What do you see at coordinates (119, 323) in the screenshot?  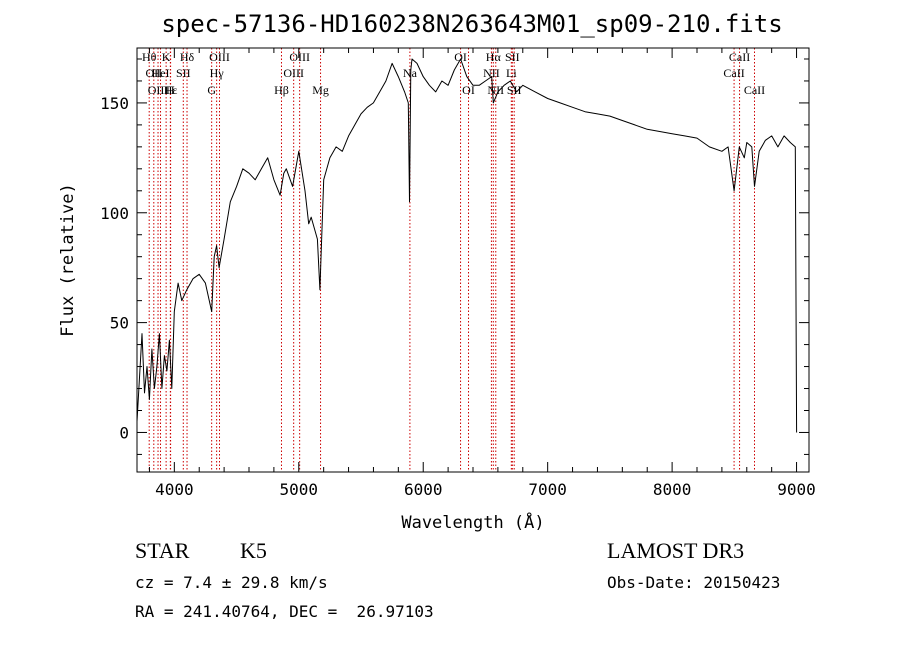 I see `y-tick-label: 50` at bounding box center [119, 323].